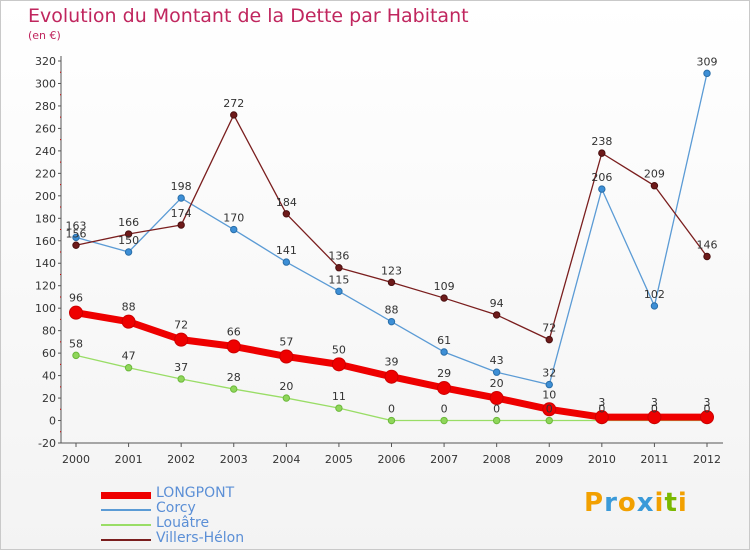  What do you see at coordinates (126, 525) in the screenshot?
I see `legend-swatch-louatre` at bounding box center [126, 525].